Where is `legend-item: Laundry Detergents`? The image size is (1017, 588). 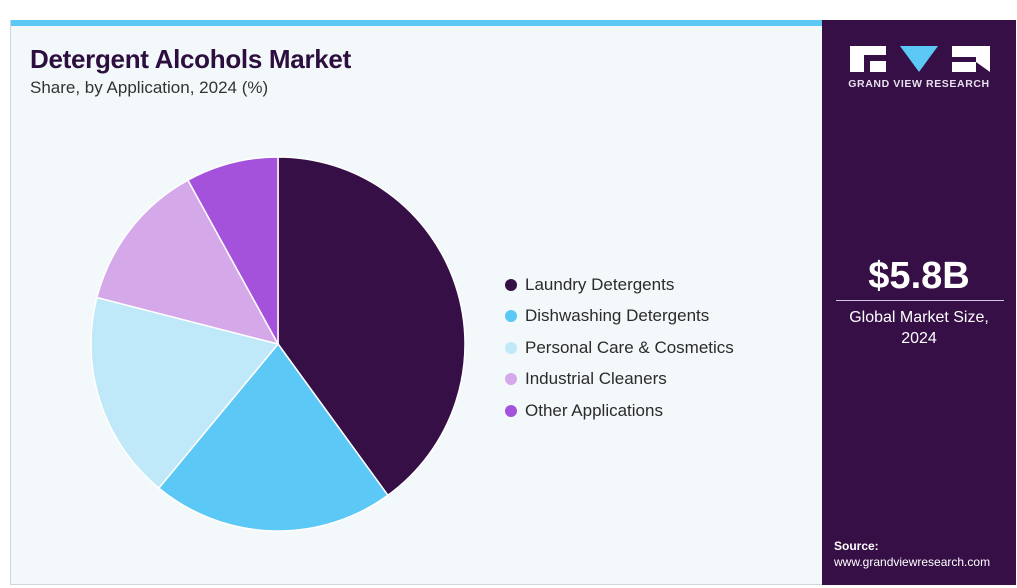 legend-item: Laundry Detergents is located at coordinates (619, 285).